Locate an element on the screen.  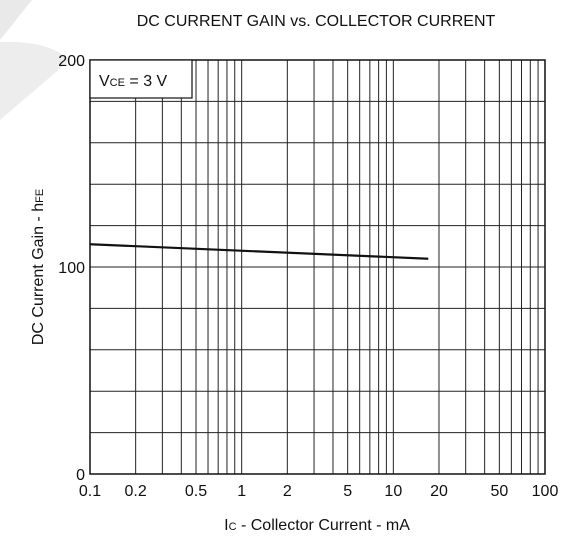
x-tick-label: 2 is located at coordinates (287, 491).